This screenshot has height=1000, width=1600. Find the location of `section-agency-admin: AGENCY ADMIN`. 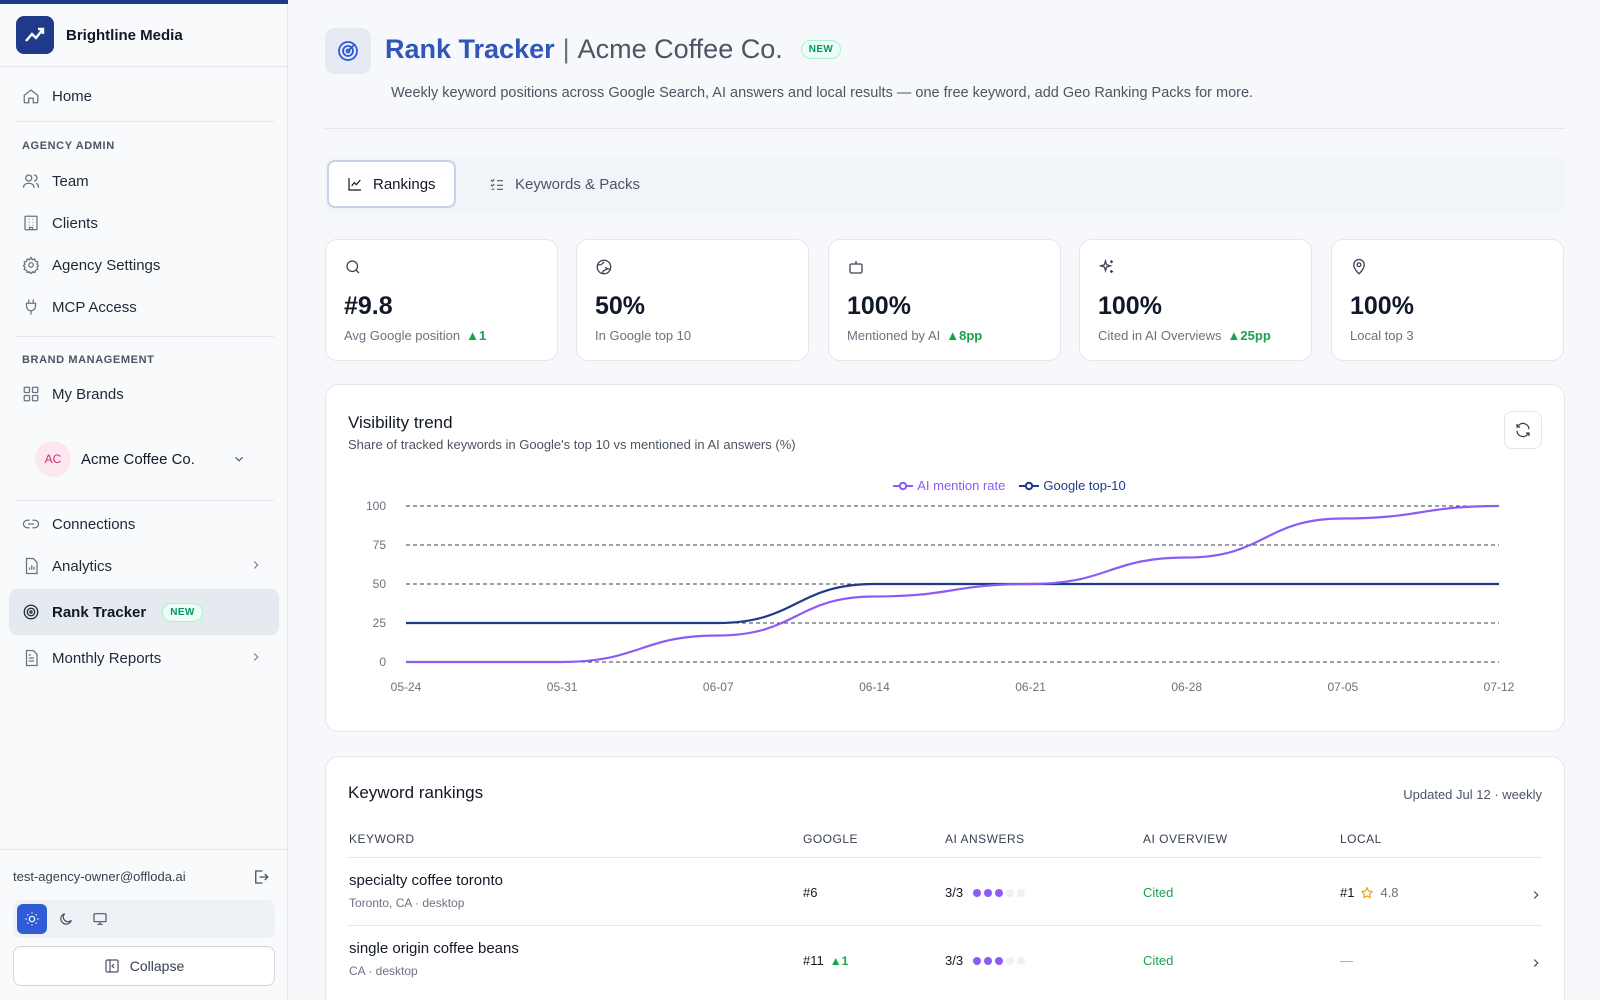

section-agency-admin: AGENCY ADMIN is located at coordinates (68, 146).